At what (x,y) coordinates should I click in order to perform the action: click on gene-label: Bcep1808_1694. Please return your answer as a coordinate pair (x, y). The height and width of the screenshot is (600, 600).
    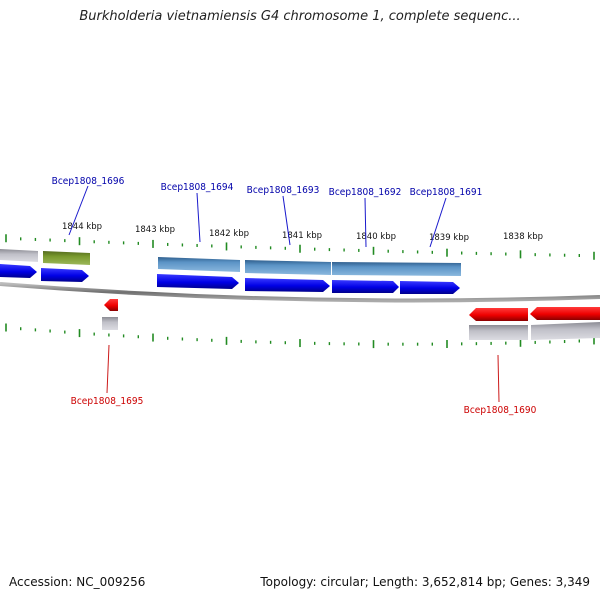
    Looking at the image, I should click on (197, 187).